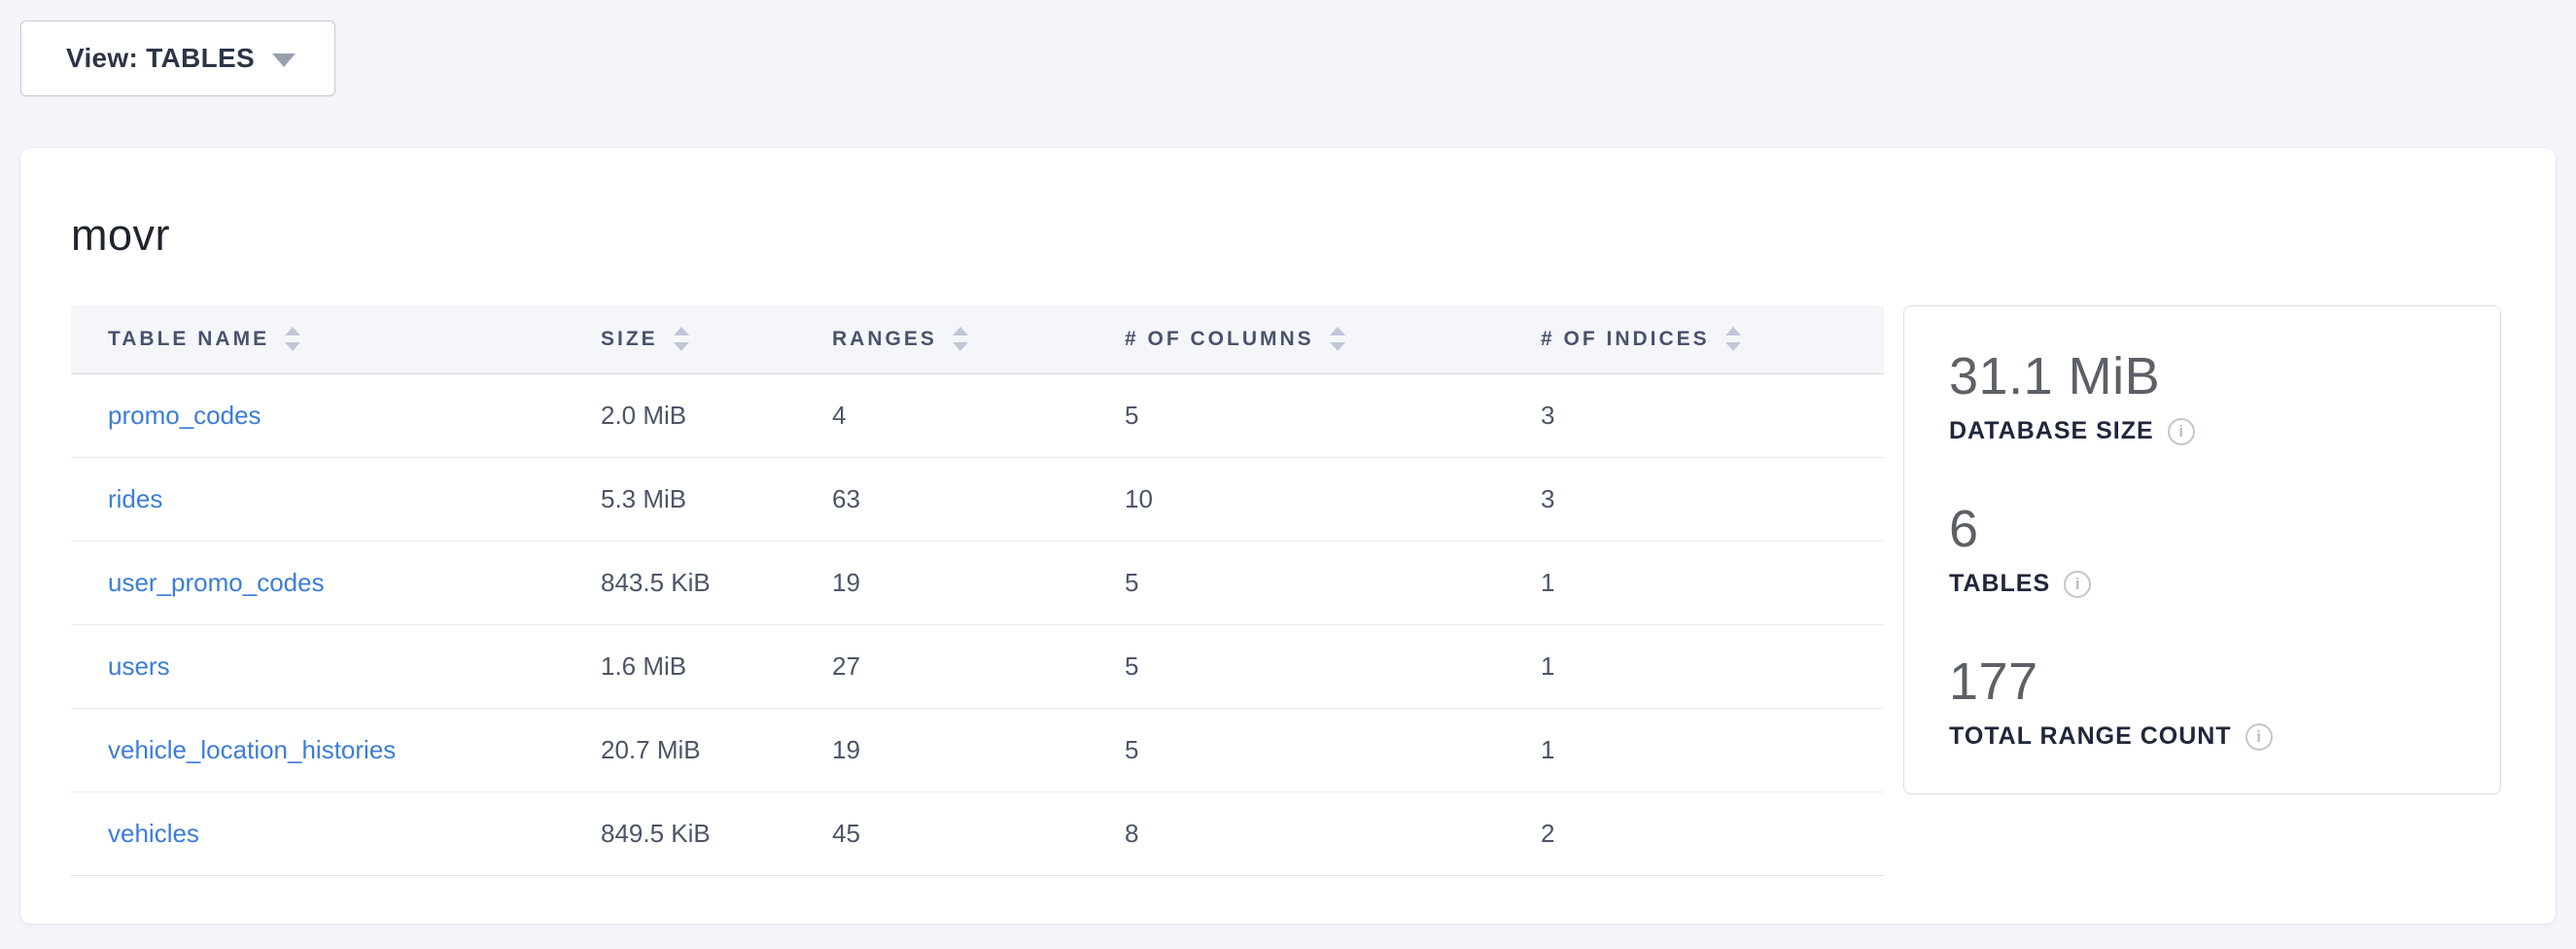  What do you see at coordinates (2055, 376) in the screenshot?
I see `stat-value: 31.1 MiB` at bounding box center [2055, 376].